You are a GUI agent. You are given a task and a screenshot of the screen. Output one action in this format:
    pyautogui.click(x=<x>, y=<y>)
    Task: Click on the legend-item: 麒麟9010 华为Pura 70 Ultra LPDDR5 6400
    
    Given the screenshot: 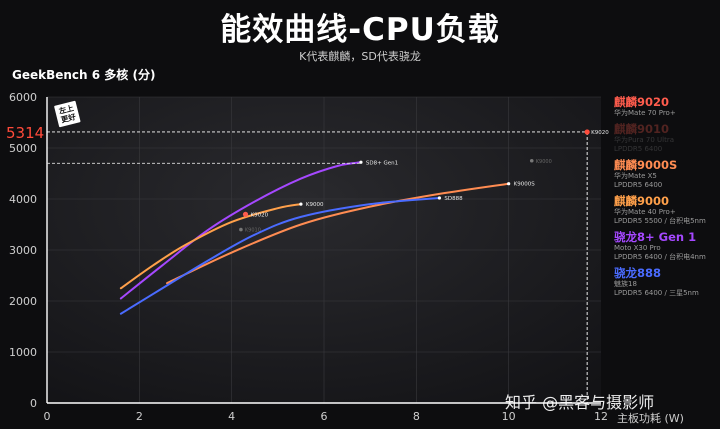 What is the action you would take?
    pyautogui.click(x=667, y=138)
    